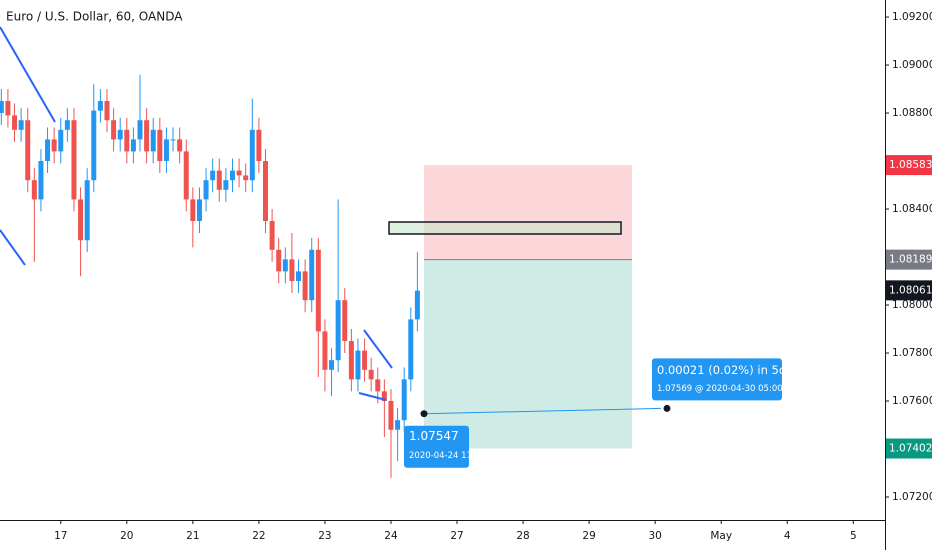  I want to click on x-tick-label: 17, so click(60, 536).